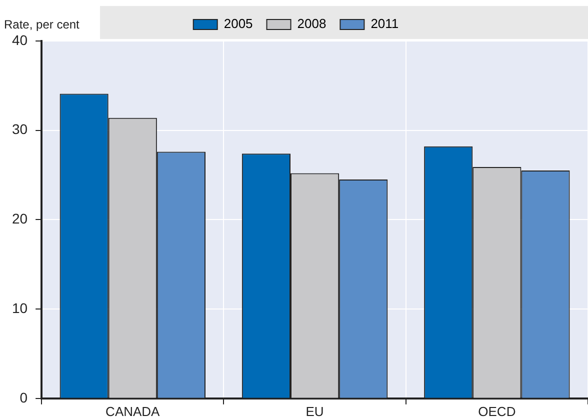  Describe the element at coordinates (24, 397) in the screenshot. I see `y-tick-label: 0` at that location.